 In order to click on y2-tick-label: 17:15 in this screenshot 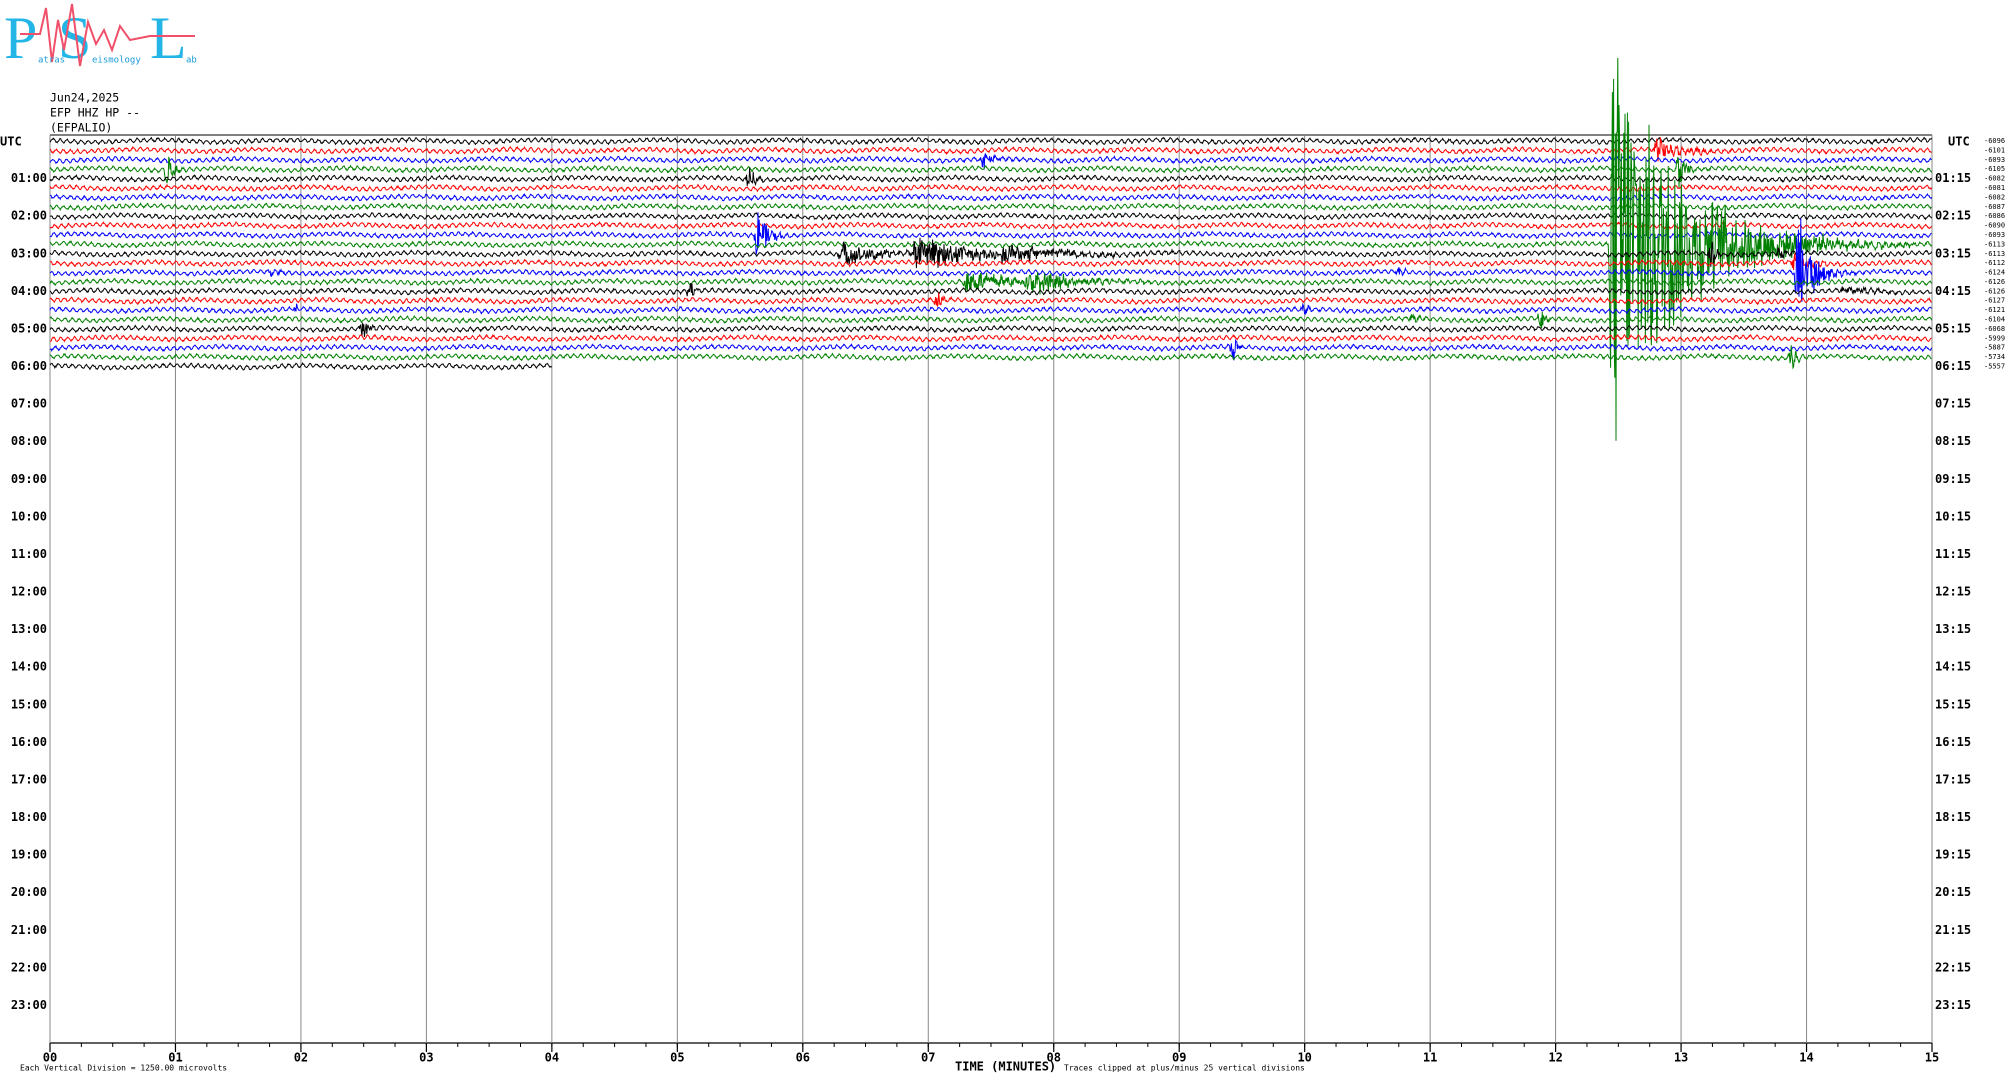, I will do `click(1953, 779)`.